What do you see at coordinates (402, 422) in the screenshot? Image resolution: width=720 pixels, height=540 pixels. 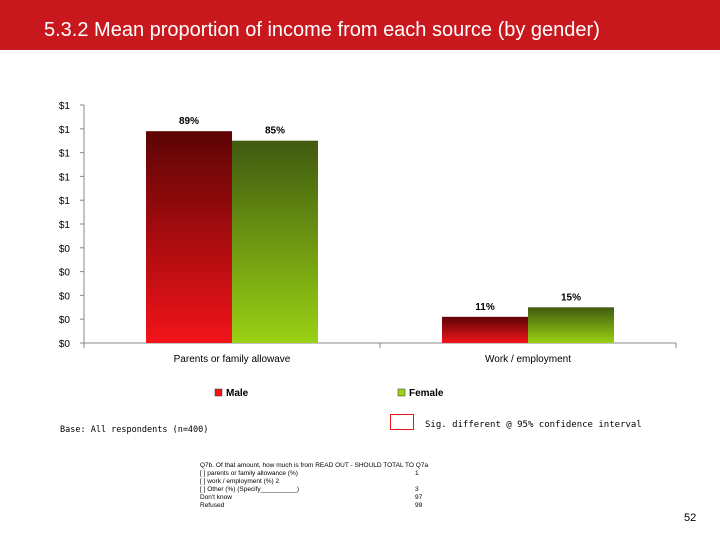 I see `sig-legend-box` at bounding box center [402, 422].